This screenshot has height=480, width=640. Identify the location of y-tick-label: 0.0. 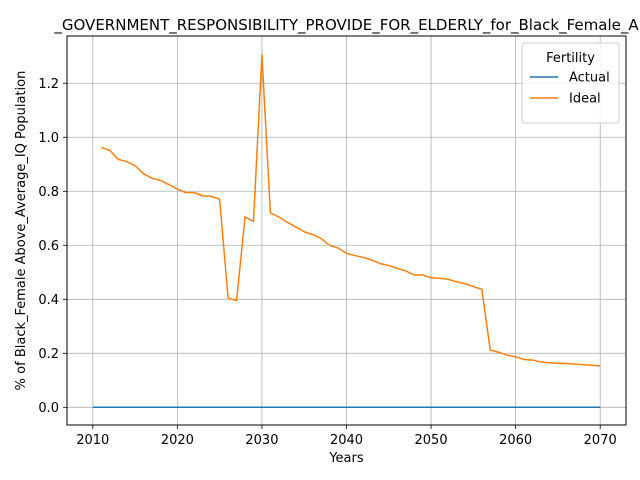
(48, 408).